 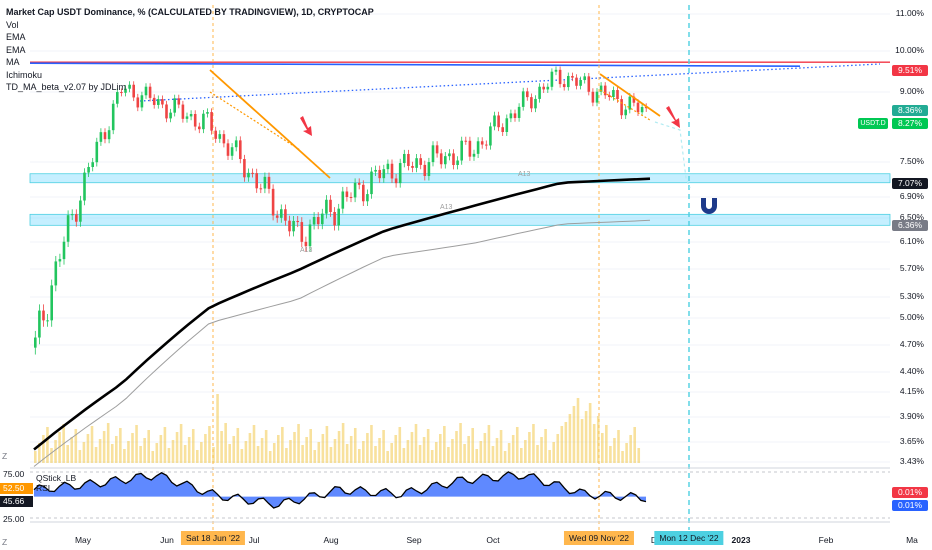 What do you see at coordinates (709, 206) in the screenshot?
I see `magnet-icon` at bounding box center [709, 206].